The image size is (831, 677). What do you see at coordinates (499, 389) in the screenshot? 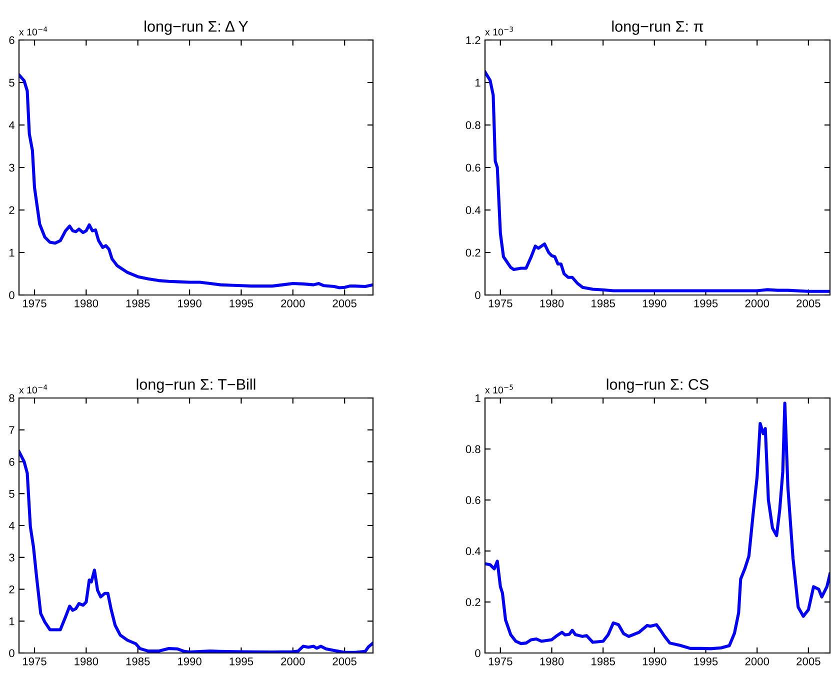
I see `text: x 10$^{−5}$` at bounding box center [499, 389].